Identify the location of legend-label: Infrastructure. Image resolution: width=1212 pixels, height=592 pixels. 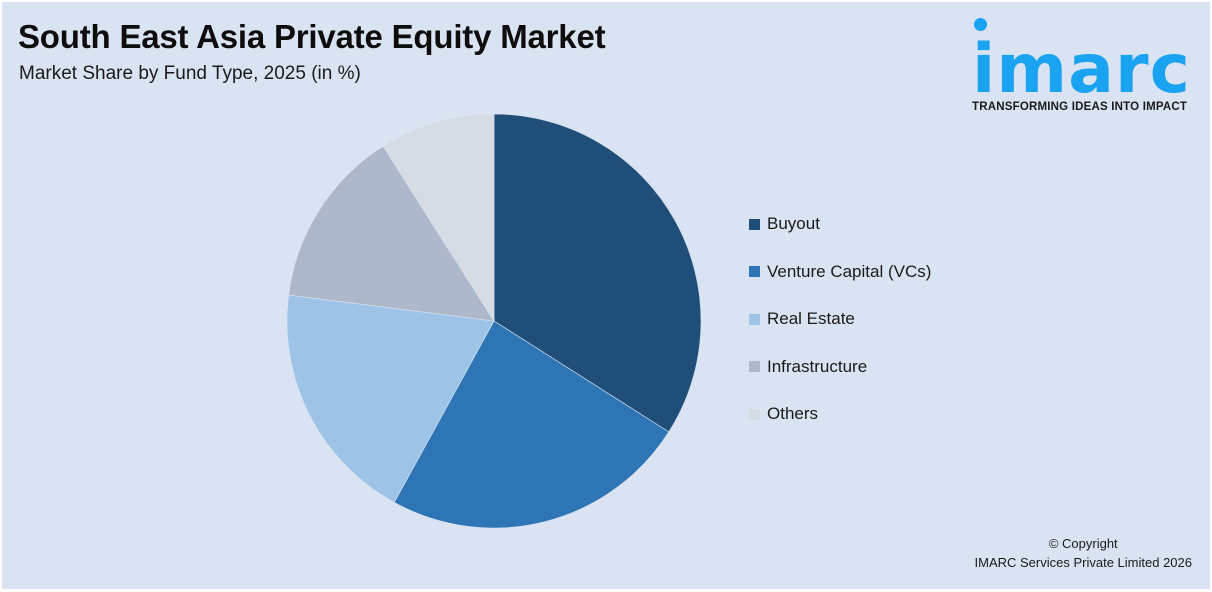
(817, 366).